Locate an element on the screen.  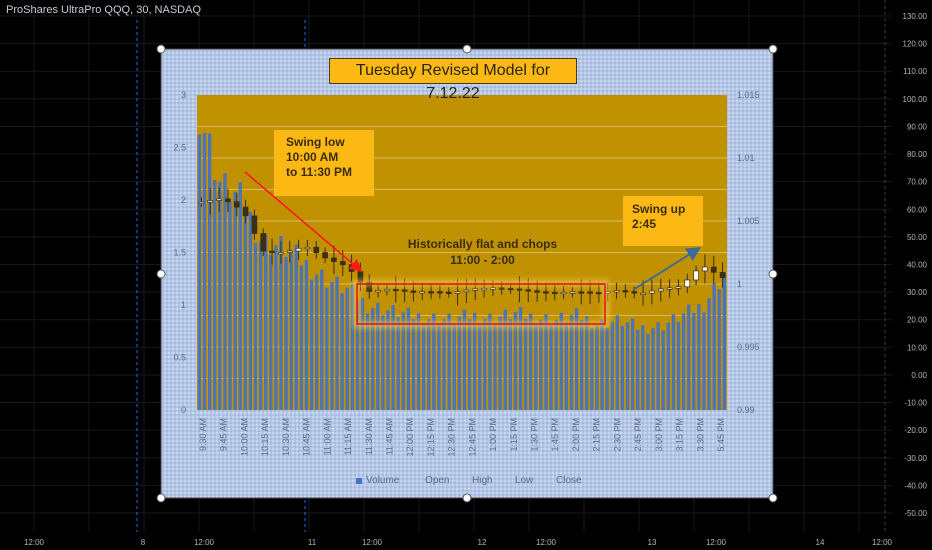
legend-open: Open is located at coordinates (437, 480).